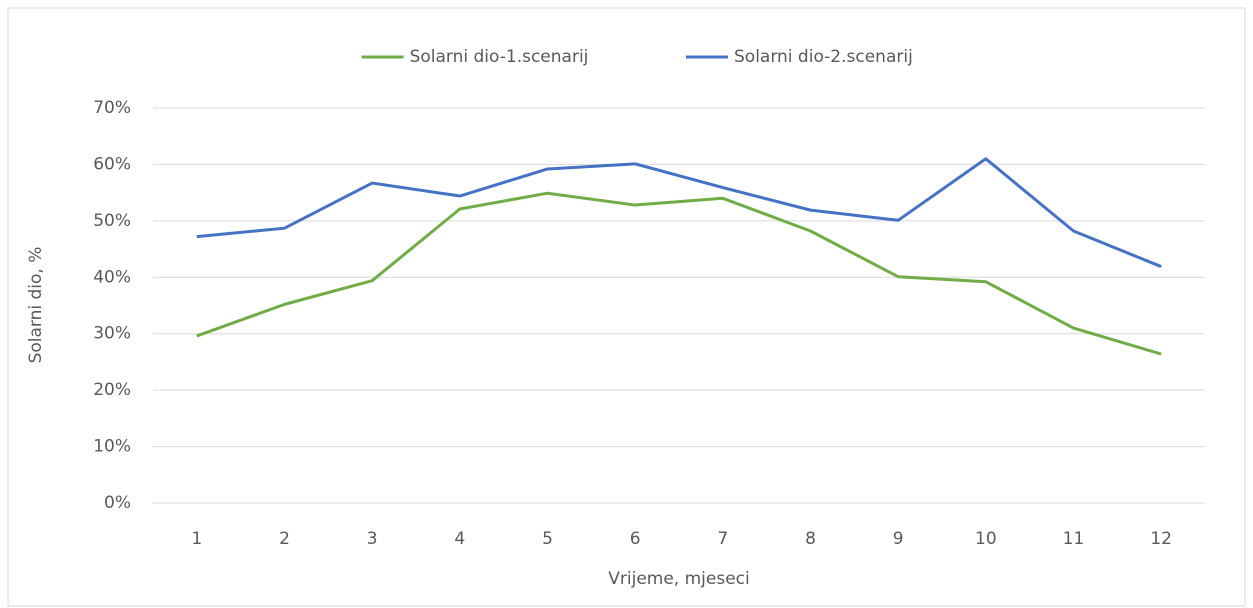 This screenshot has width=1253, height=608. Describe the element at coordinates (810, 539) in the screenshot. I see `x-tick-label: 8` at that location.